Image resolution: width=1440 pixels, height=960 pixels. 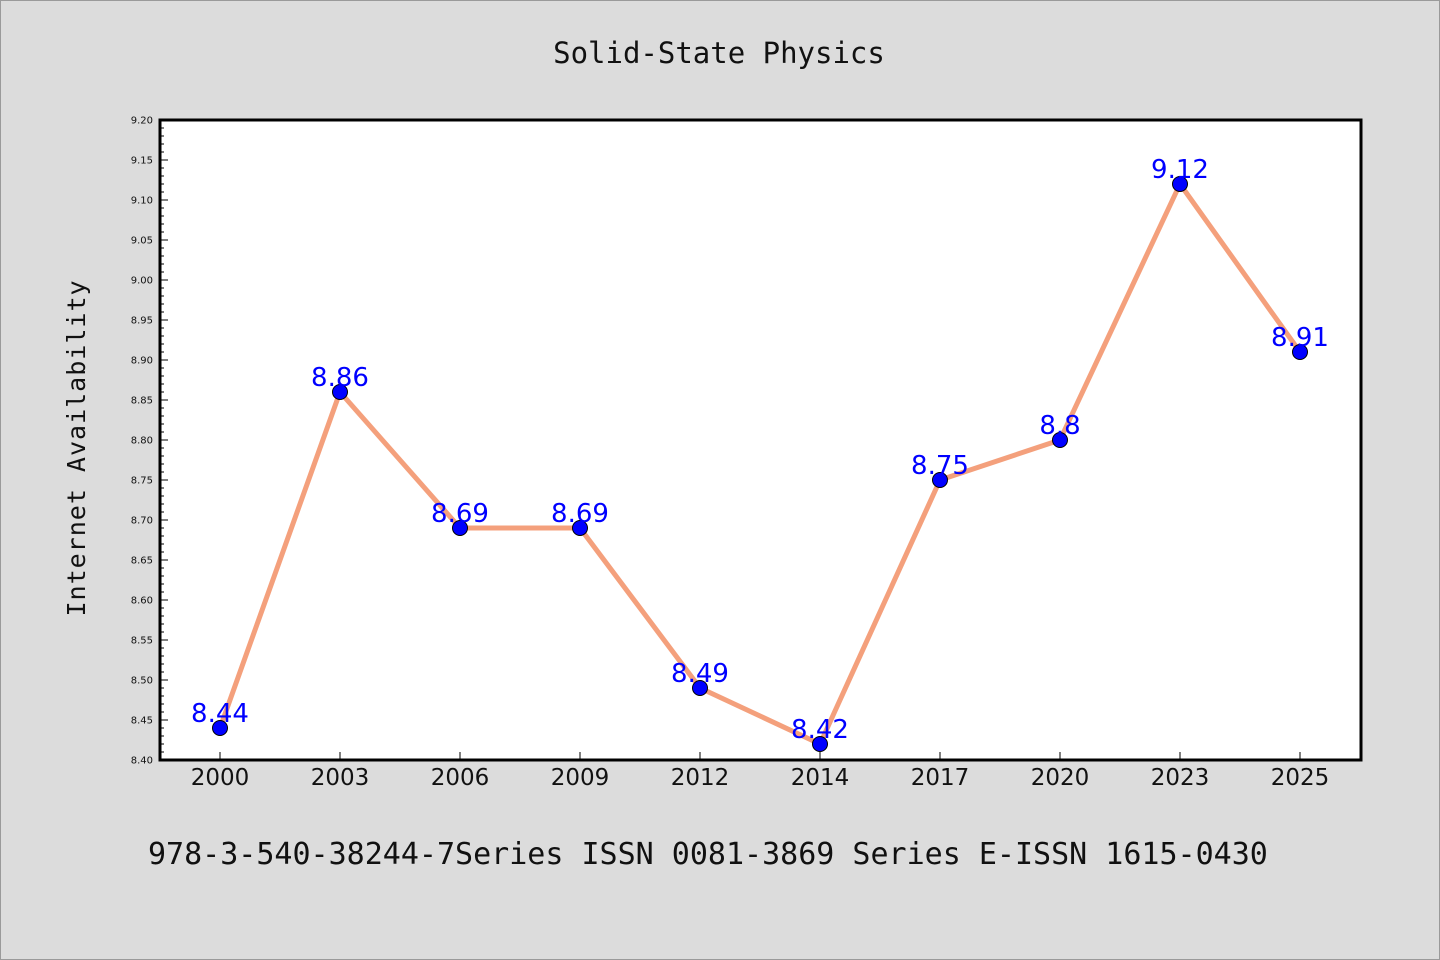 What do you see at coordinates (820, 778) in the screenshot?
I see `x-tick-label: 2014` at bounding box center [820, 778].